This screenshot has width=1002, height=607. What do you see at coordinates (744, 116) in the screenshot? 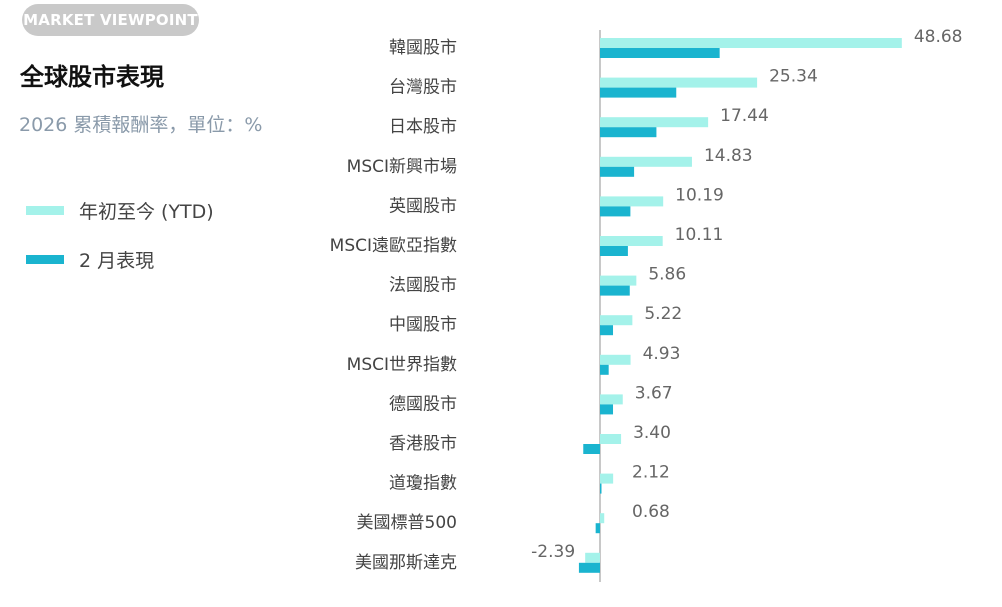
I see `value-label: 17.44` at bounding box center [744, 116].